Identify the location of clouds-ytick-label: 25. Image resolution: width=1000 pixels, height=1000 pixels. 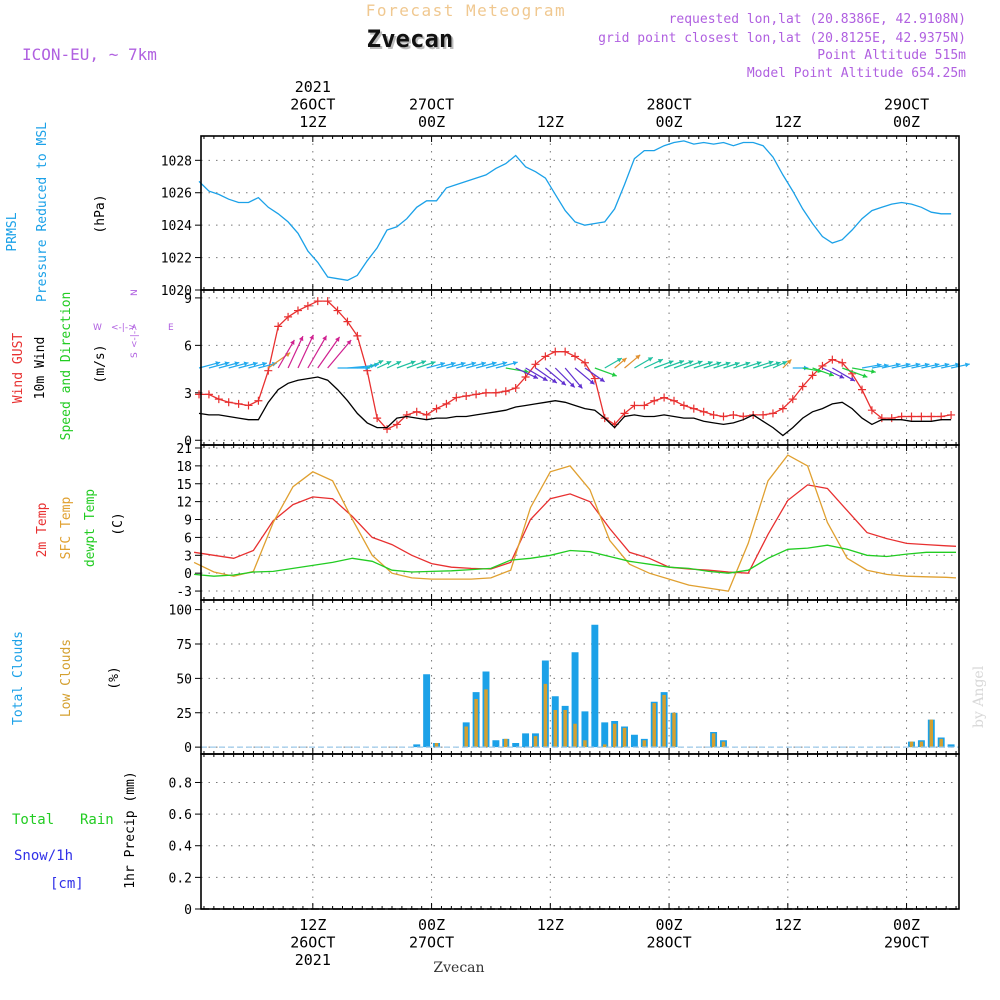
(184, 714).